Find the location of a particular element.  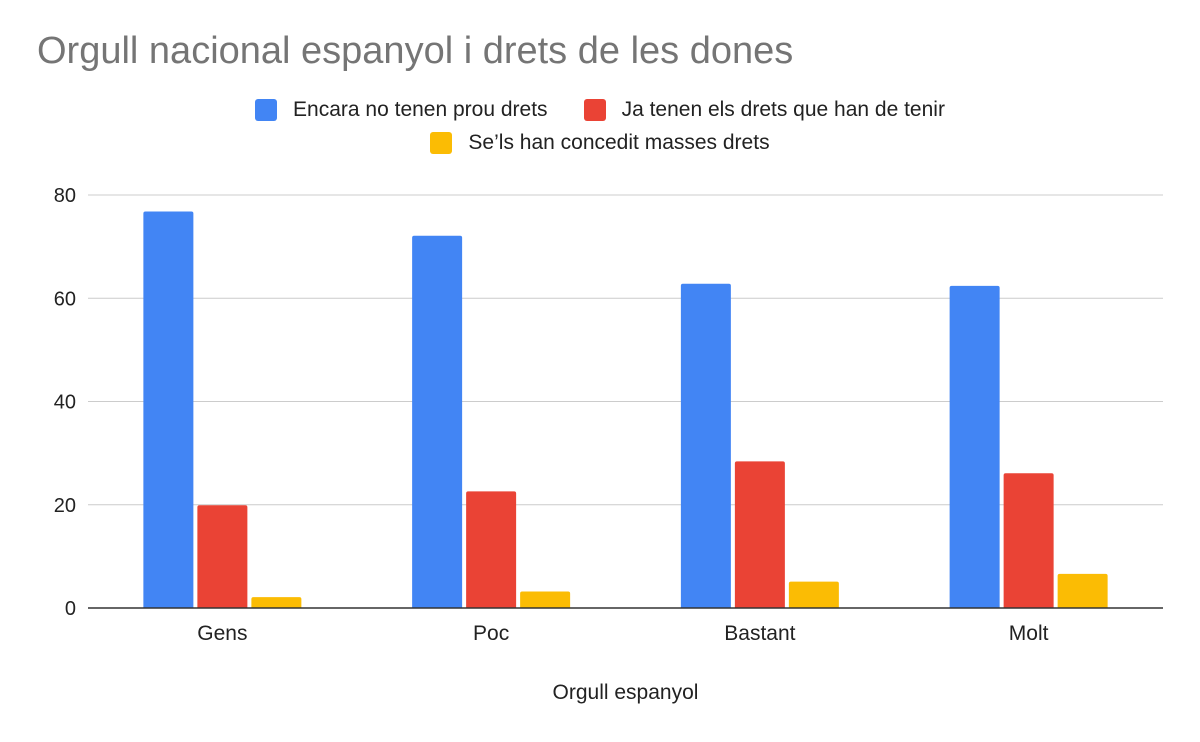

legend-item-masses-drets: Se’ls han concedit masses drets is located at coordinates (600, 143).